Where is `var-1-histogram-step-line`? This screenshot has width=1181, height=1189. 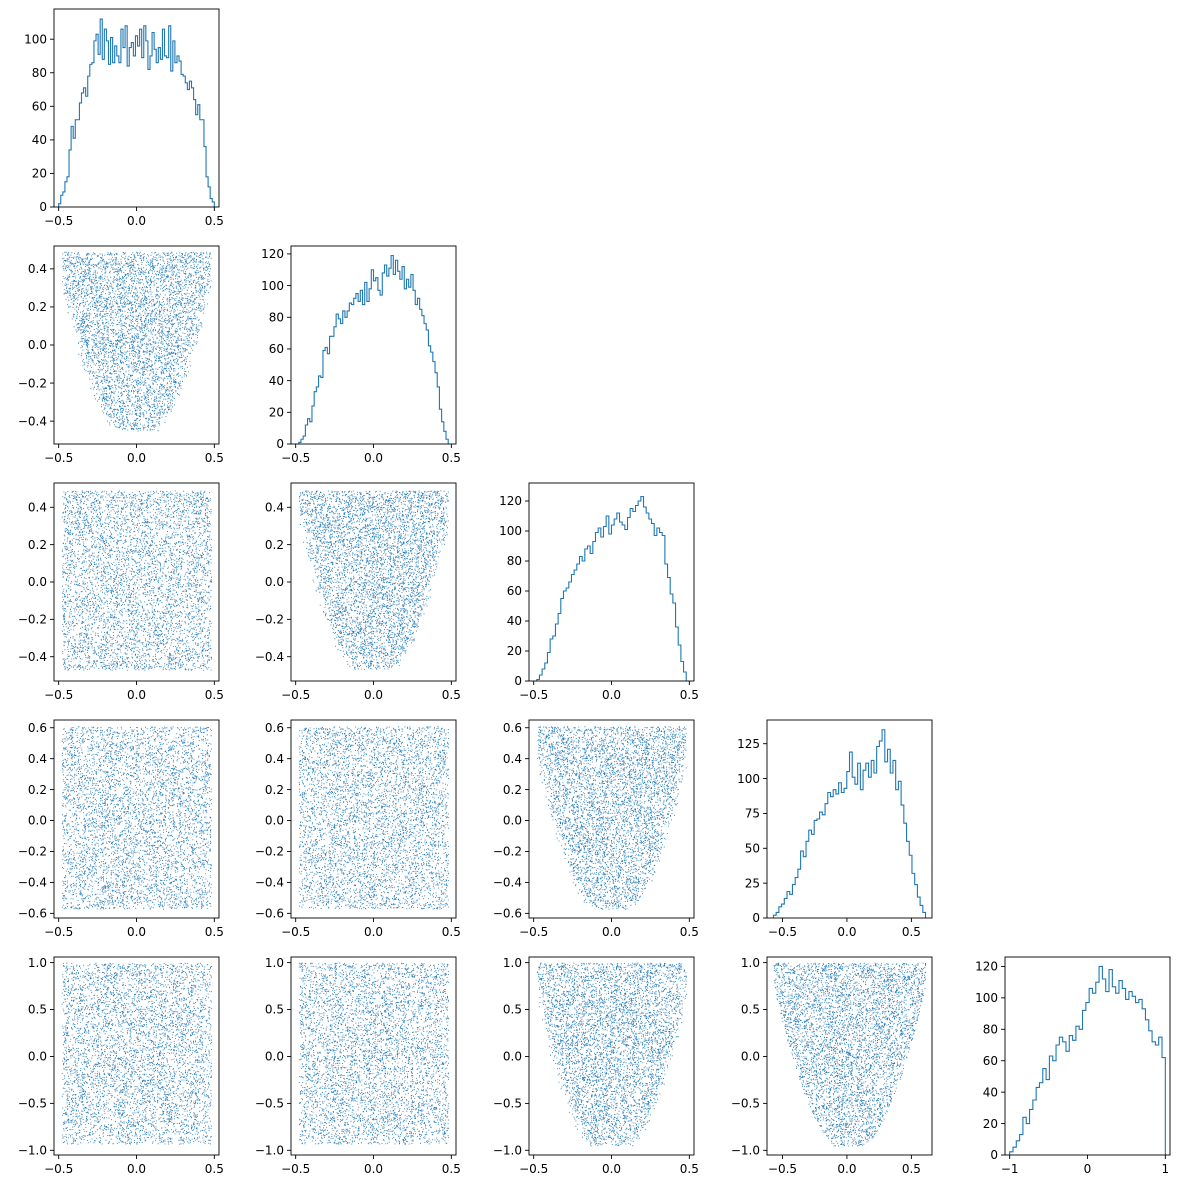
var-1-histogram-step-line is located at coordinates (136, 112).